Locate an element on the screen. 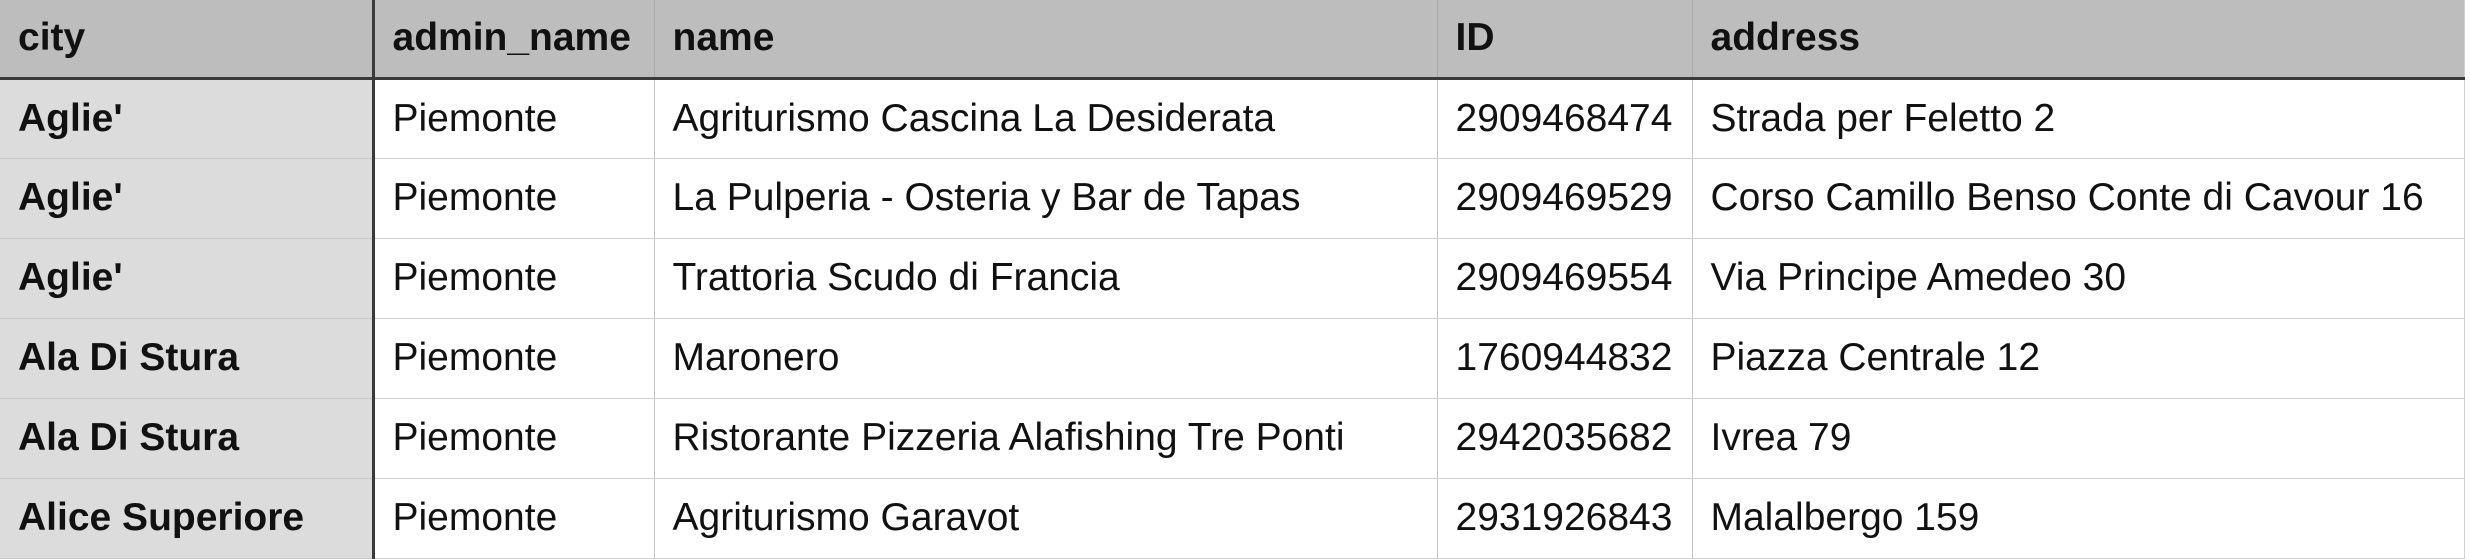 This screenshot has width=2470, height=560. cell-id: 2909469529 is located at coordinates (1565, 198).